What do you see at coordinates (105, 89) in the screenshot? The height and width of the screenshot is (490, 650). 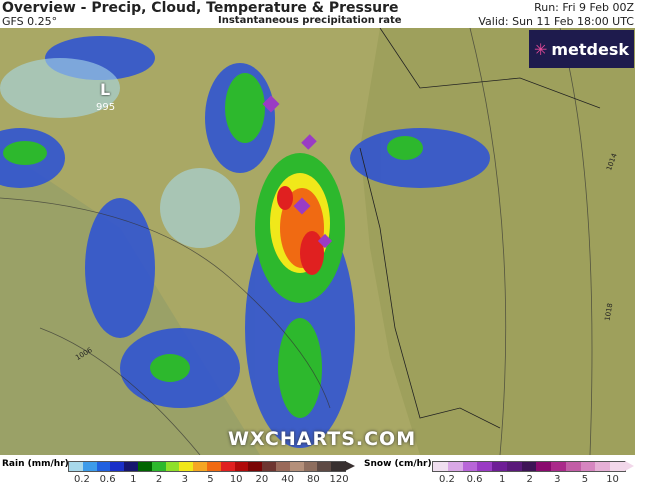 I see `low-pressure-marker: L` at bounding box center [105, 89].